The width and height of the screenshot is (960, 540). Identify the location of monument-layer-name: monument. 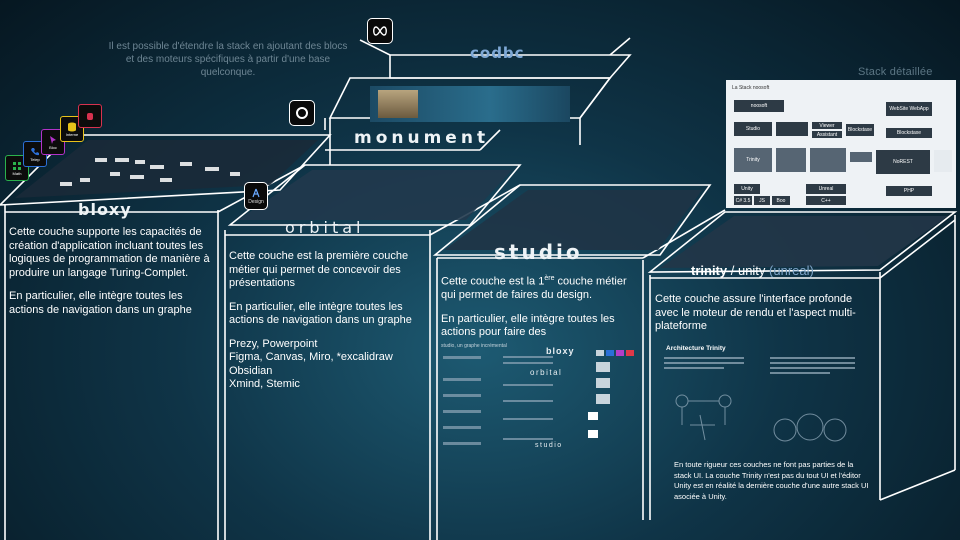
(422, 138).